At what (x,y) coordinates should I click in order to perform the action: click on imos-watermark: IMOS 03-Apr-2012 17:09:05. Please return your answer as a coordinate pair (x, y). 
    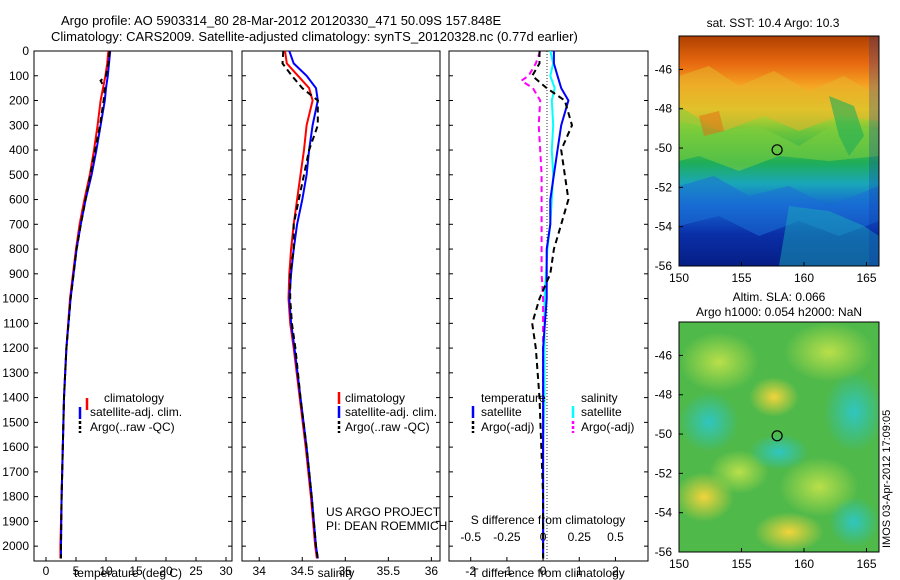
    Looking at the image, I should click on (887, 479).